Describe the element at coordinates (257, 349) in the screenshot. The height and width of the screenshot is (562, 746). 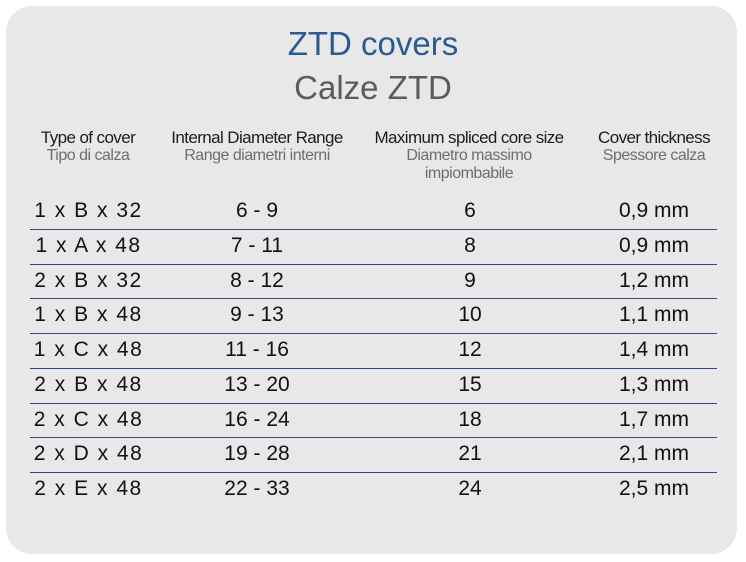
I see `cell-diameter-range: 11 - 16` at that location.